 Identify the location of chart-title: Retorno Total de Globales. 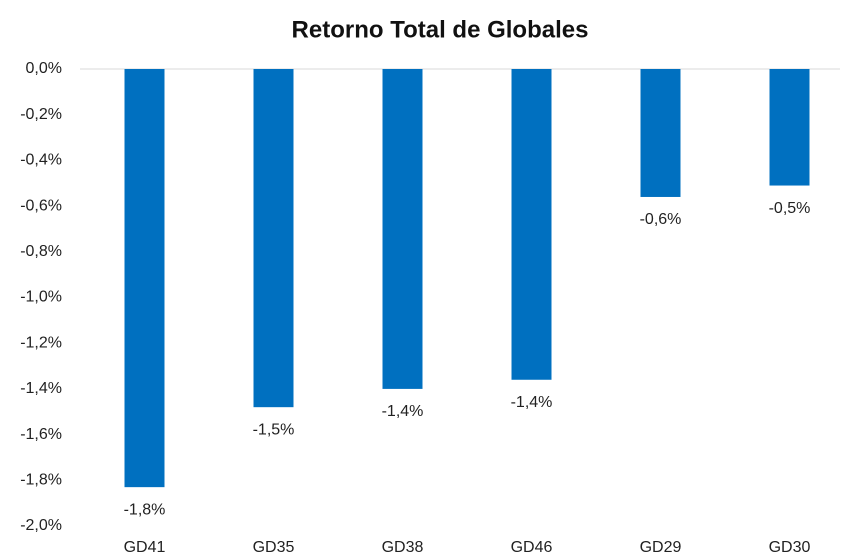
(440, 29).